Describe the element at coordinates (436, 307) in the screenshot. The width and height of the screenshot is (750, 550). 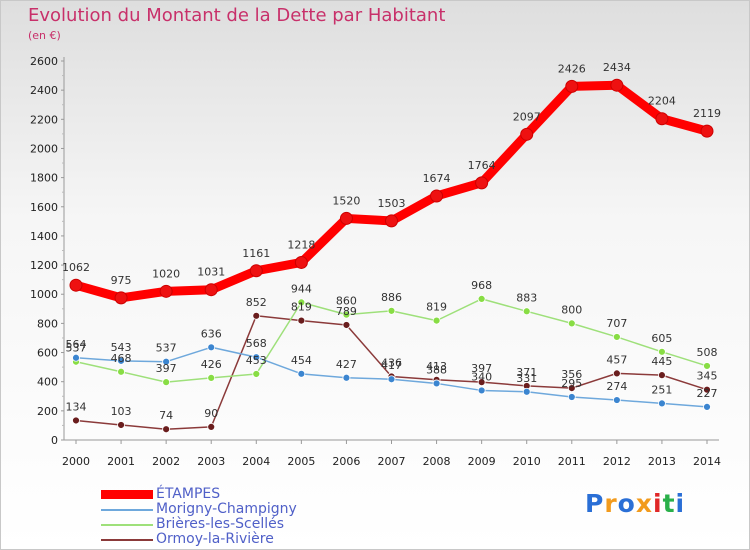
I see `data-label: 819` at that location.